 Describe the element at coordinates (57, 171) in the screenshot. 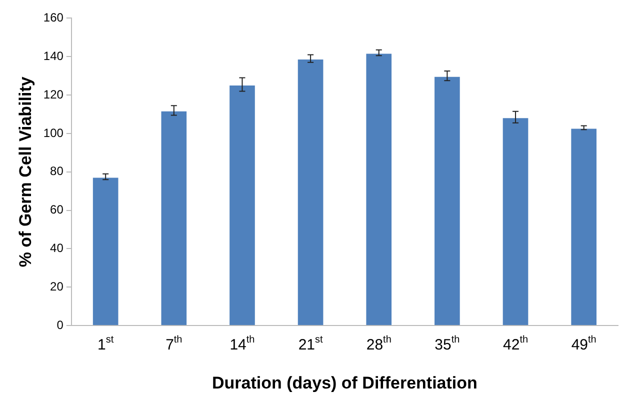

I see `y-tick-label: 80` at that location.